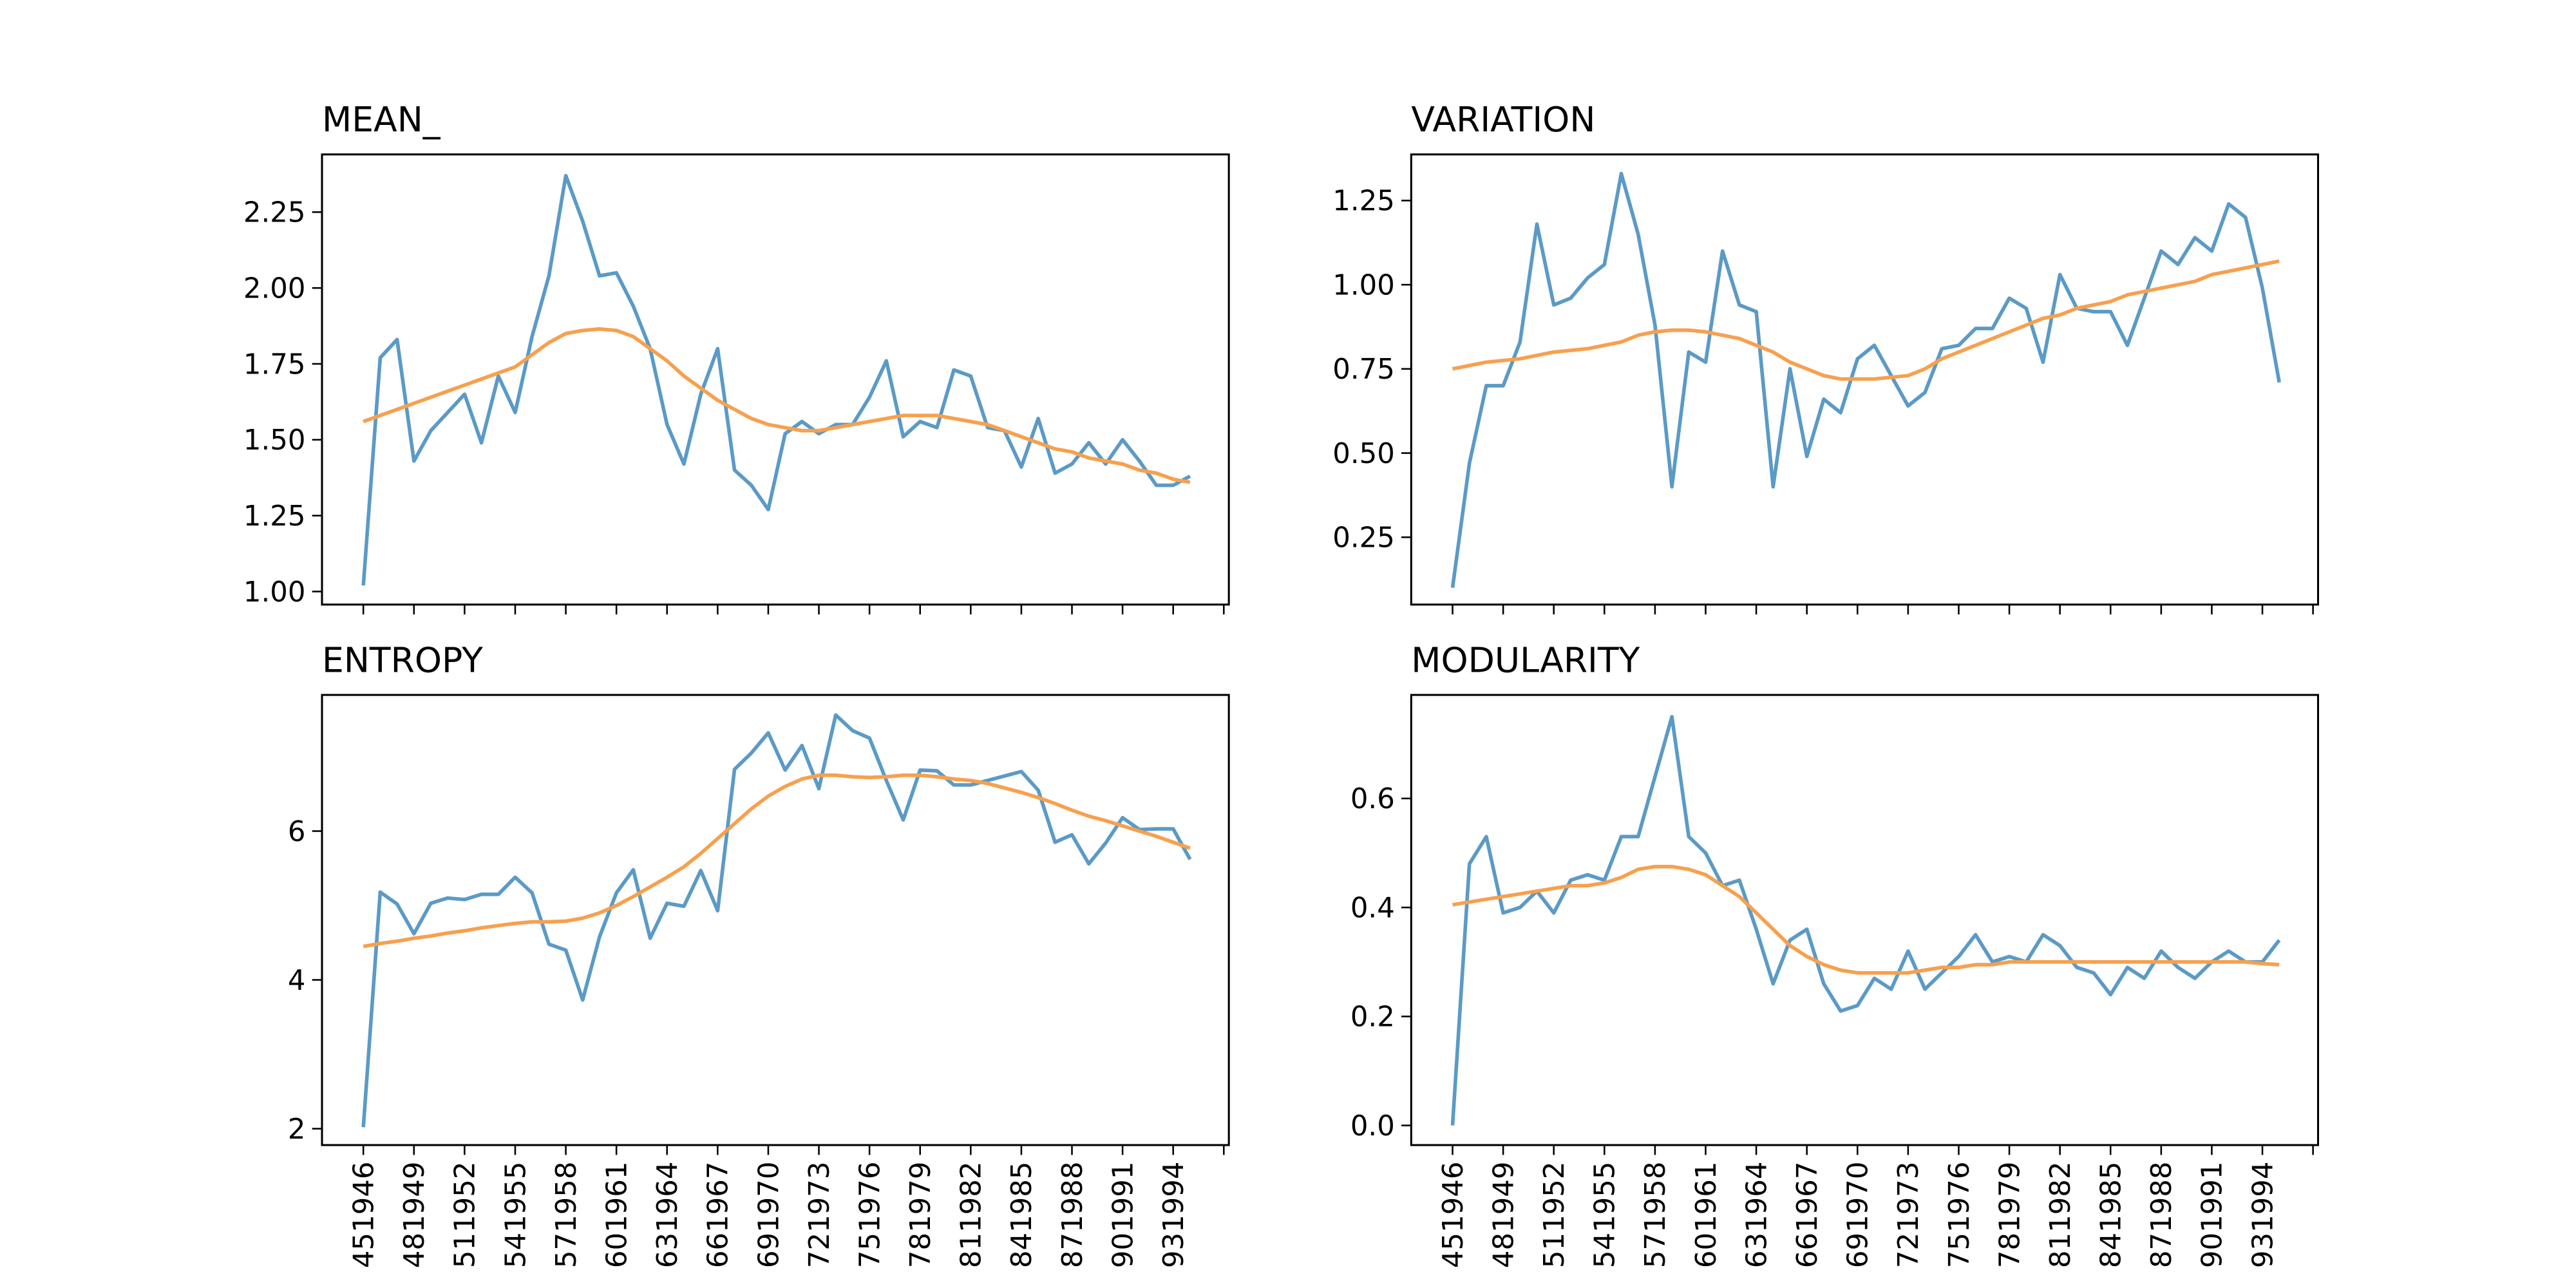 The width and height of the screenshot is (2576, 1288). I want to click on y-tick-label: 1.75, so click(274, 365).